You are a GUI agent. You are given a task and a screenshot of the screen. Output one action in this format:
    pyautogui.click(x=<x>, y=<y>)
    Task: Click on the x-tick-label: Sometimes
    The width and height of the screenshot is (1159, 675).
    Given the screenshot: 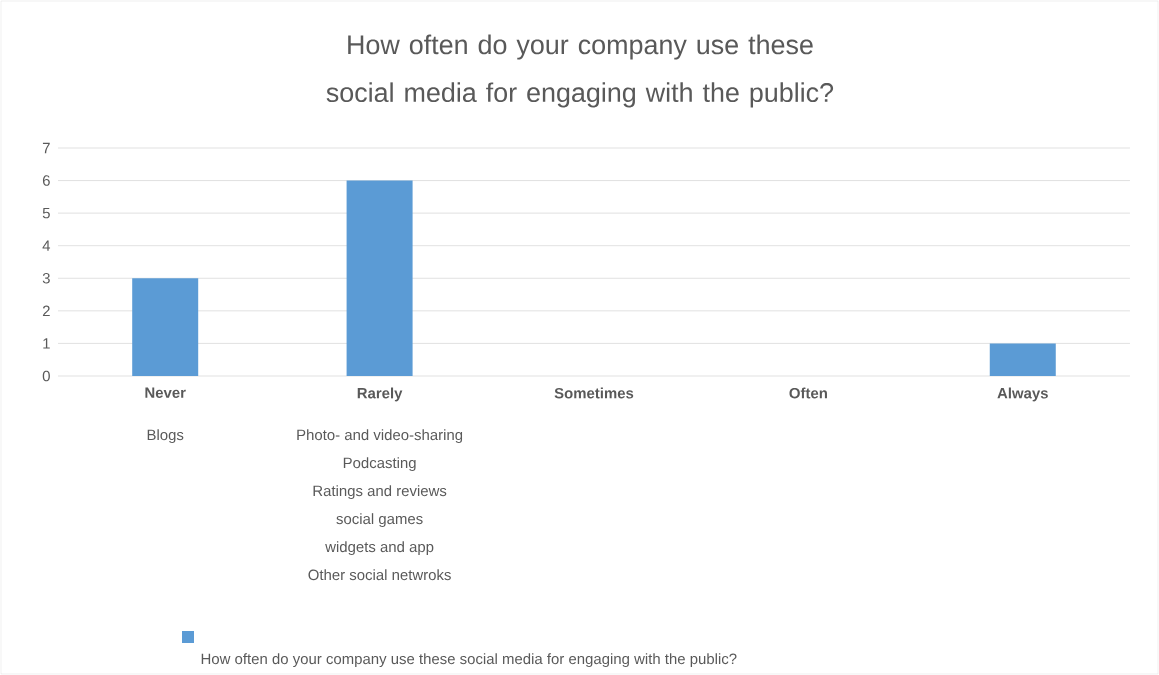 What is the action you would take?
    pyautogui.click(x=594, y=393)
    